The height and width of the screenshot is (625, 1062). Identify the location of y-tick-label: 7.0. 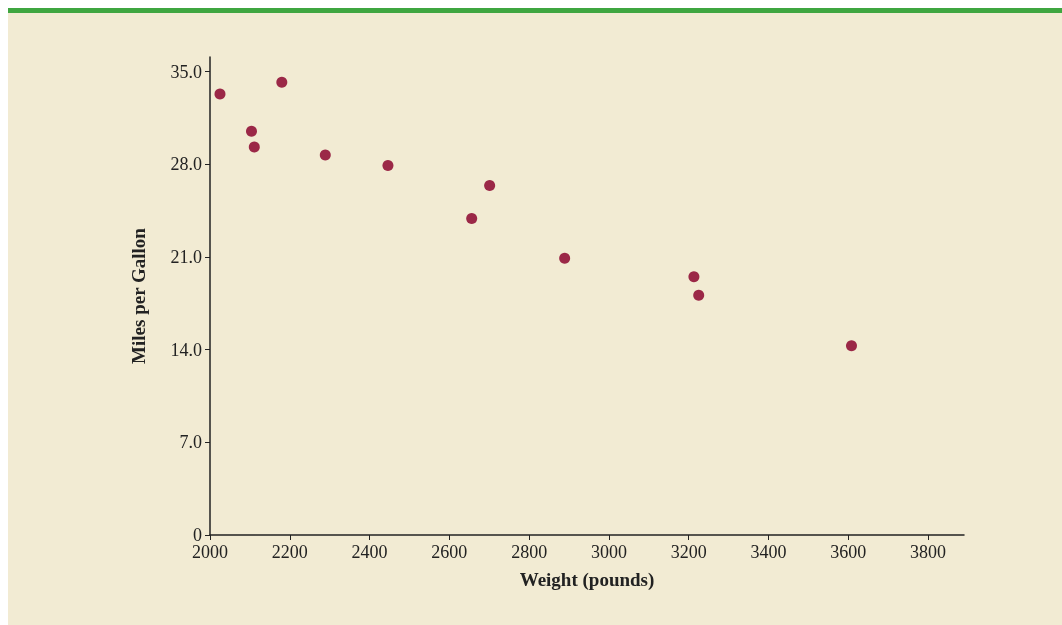
(190, 442).